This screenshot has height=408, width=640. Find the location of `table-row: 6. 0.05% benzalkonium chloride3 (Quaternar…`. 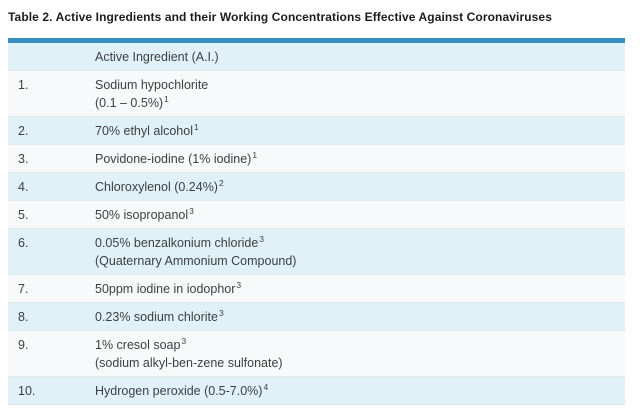

table-row: 6. 0.05% benzalkonium chloride3 (Quaternar… is located at coordinates (316, 252).